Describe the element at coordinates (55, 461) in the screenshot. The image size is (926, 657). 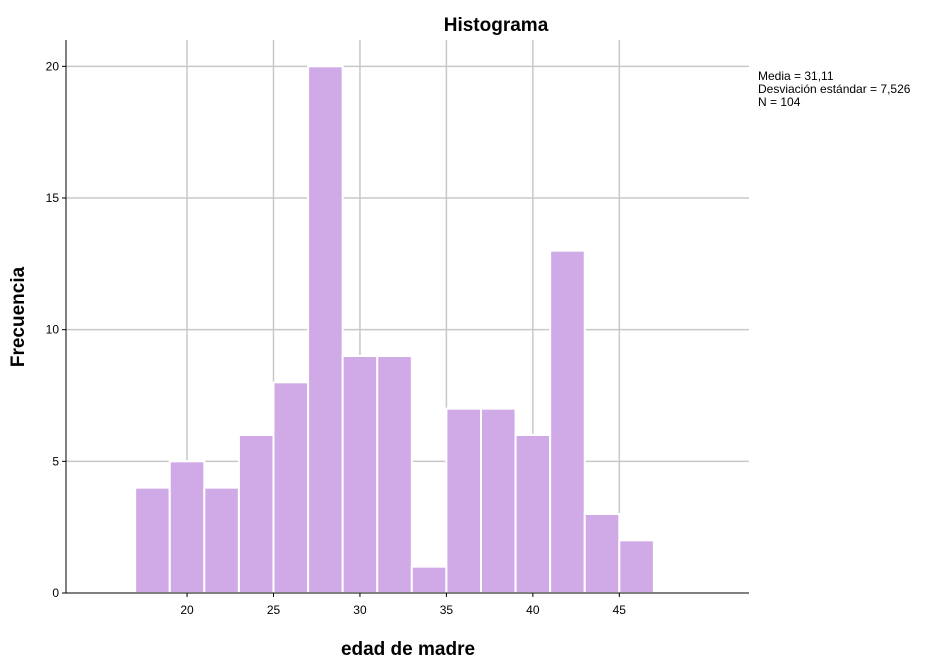
I see `y-tick-label: 5` at that location.